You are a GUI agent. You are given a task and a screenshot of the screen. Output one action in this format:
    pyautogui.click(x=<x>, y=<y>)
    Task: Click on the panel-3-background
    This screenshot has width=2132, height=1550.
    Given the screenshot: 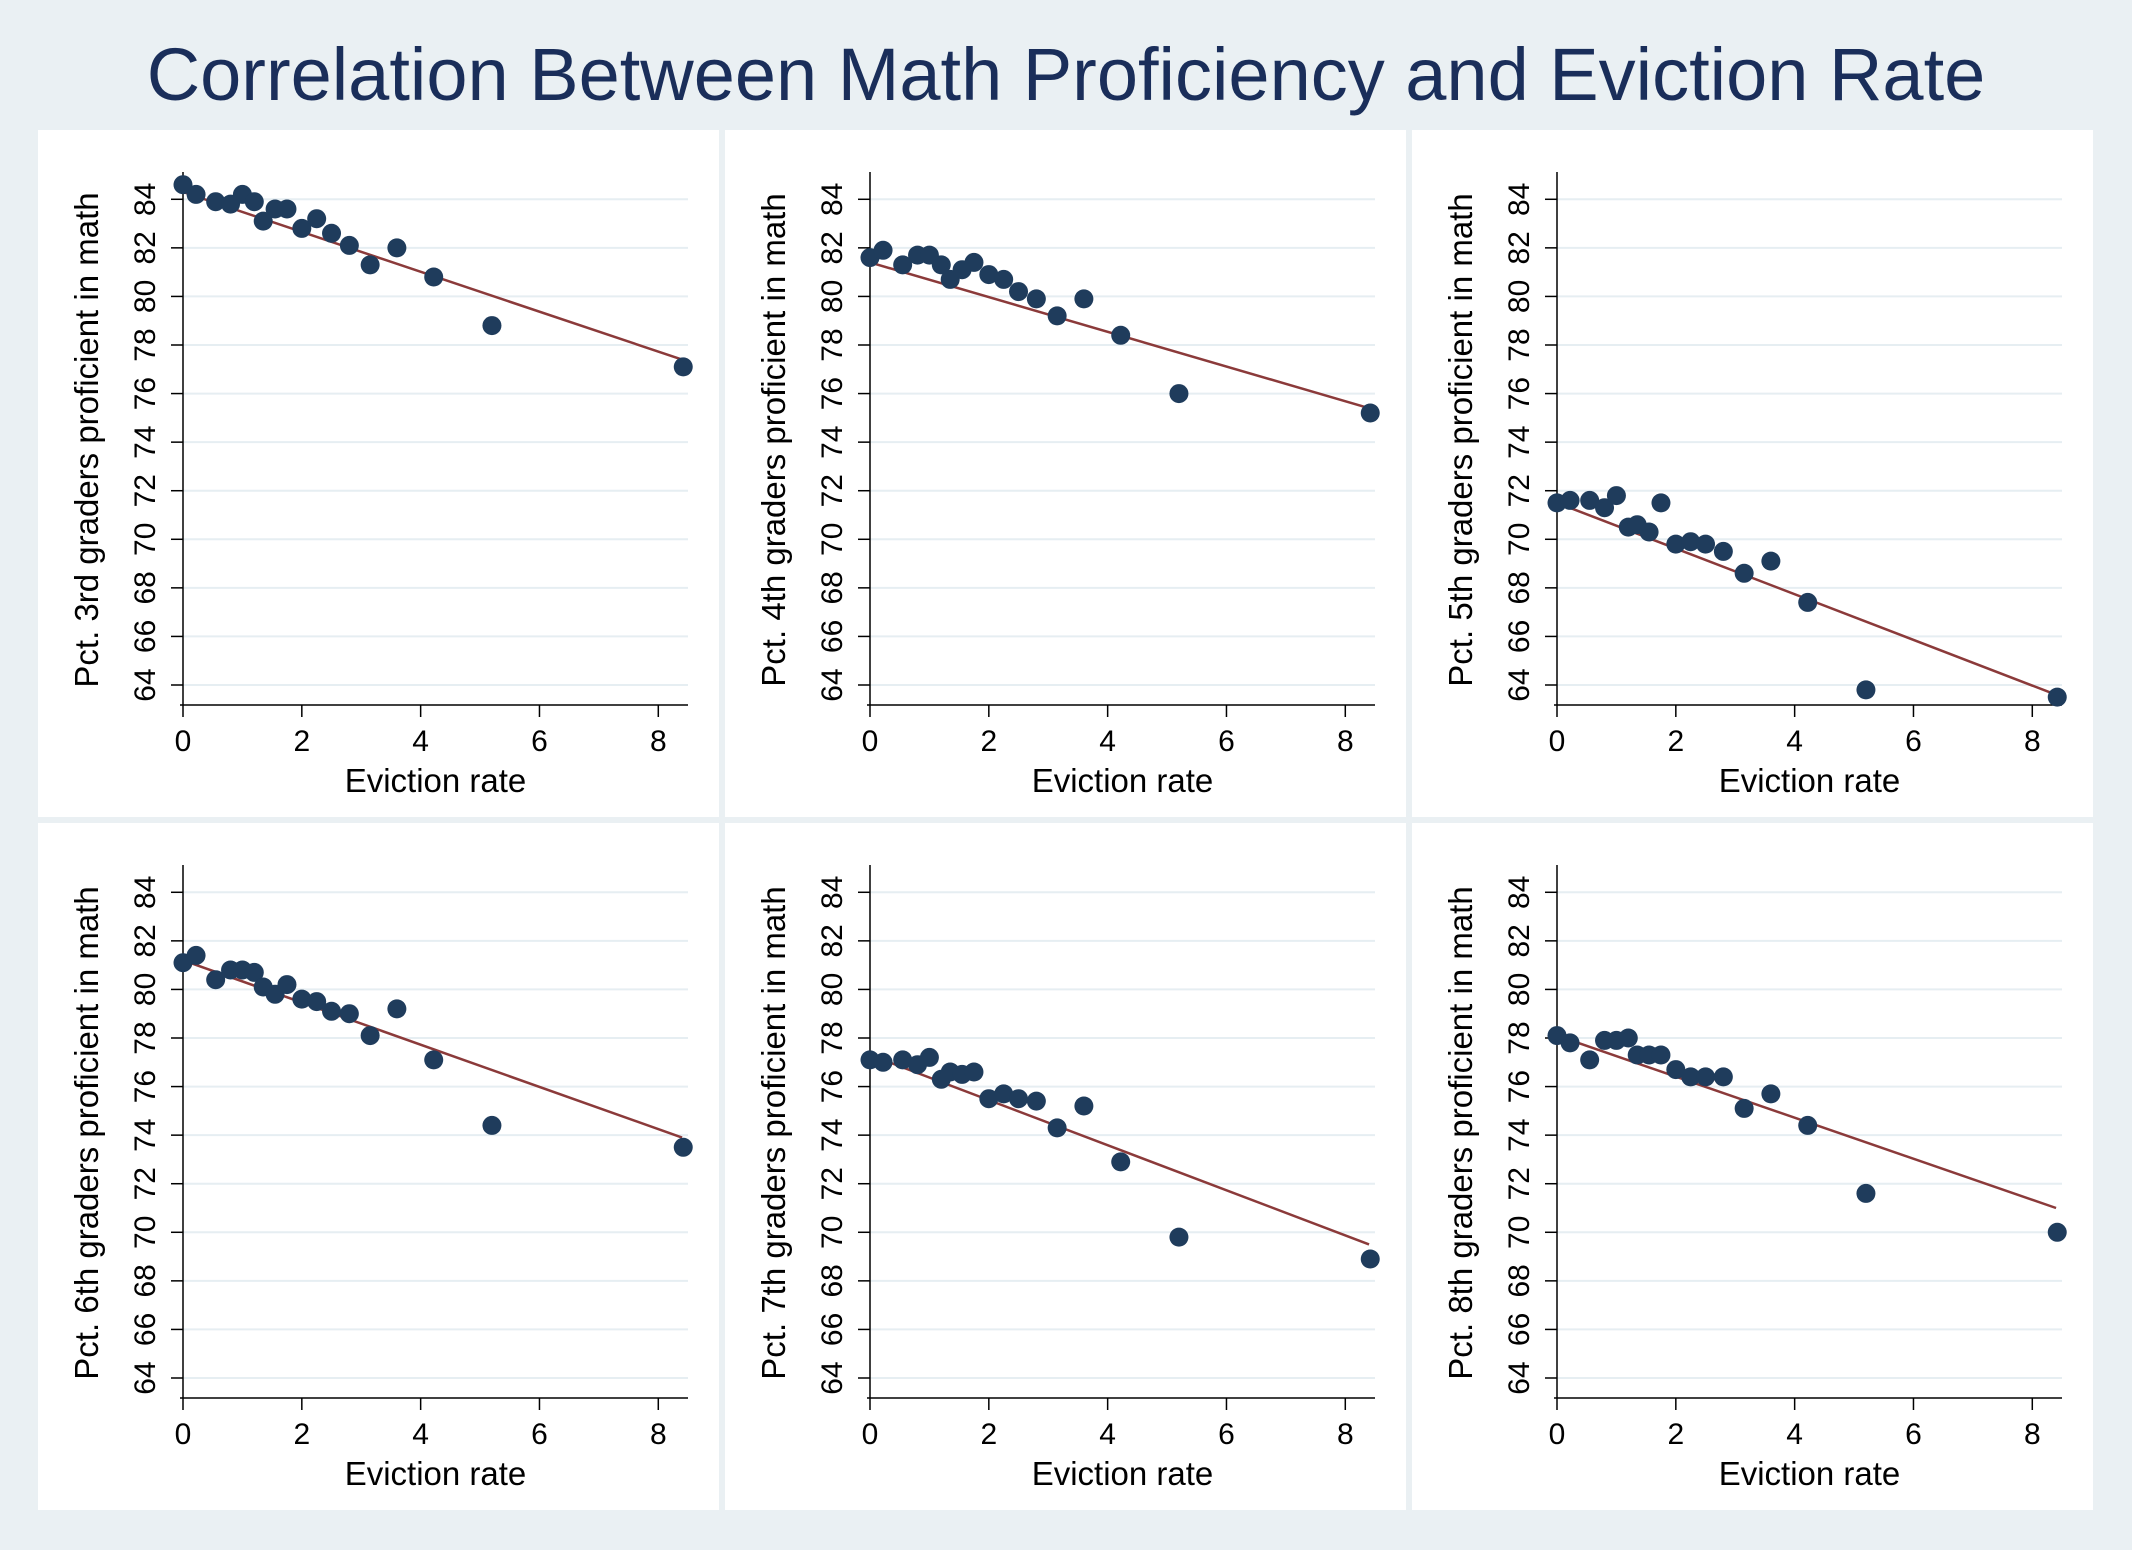 What is the action you would take?
    pyautogui.click(x=1752, y=473)
    